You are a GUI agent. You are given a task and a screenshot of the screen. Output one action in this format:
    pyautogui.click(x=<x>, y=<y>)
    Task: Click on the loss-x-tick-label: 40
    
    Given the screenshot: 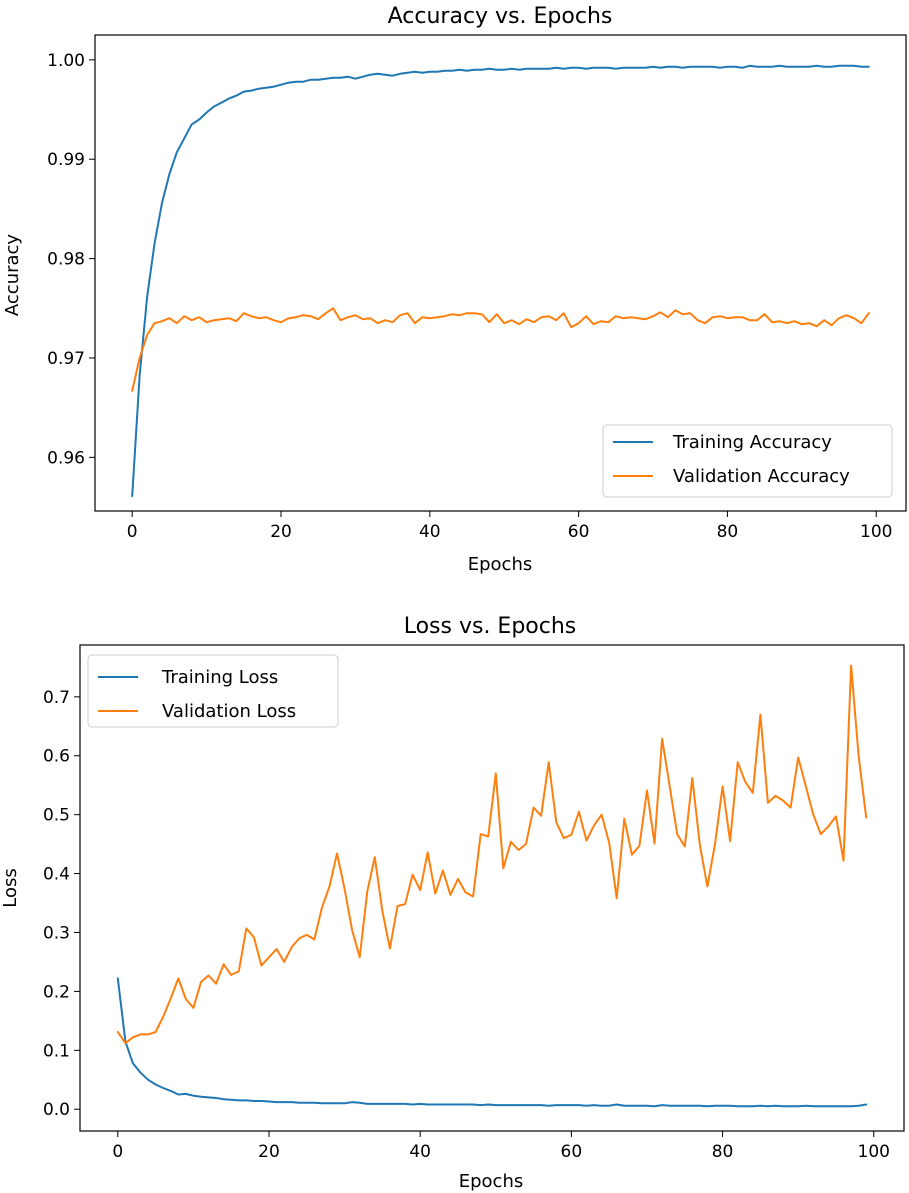 What is the action you would take?
    pyautogui.click(x=420, y=1152)
    